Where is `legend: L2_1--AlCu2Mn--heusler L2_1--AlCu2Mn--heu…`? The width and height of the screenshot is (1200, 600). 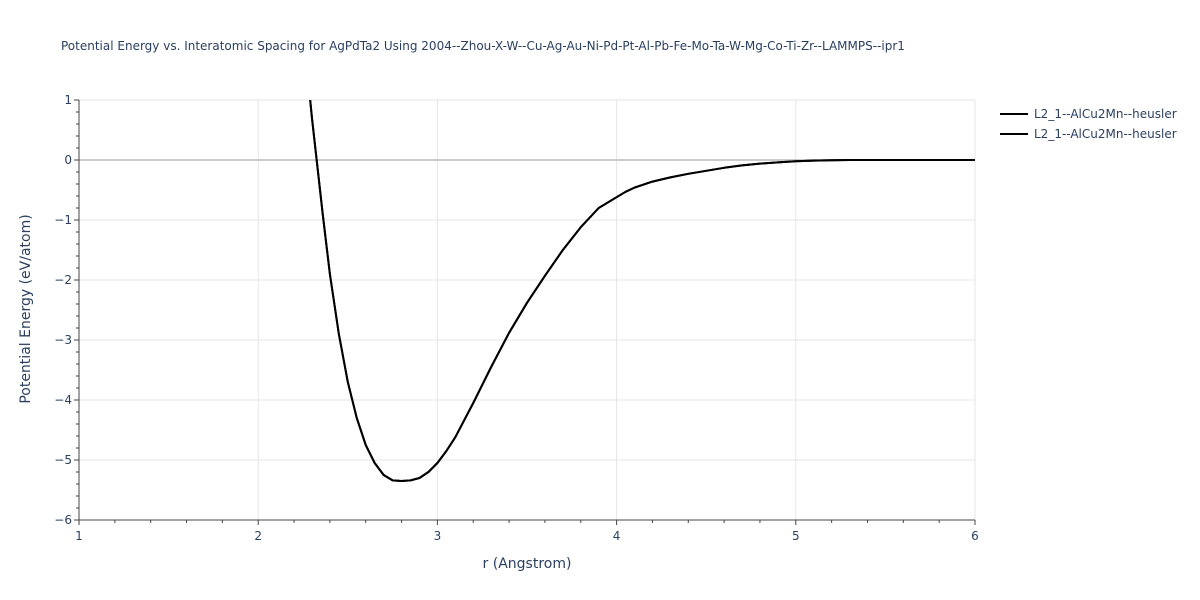
legend: L2_1--AlCu2Mn--heusler L2_1--AlCu2Mn--heu… is located at coordinates (1088, 124).